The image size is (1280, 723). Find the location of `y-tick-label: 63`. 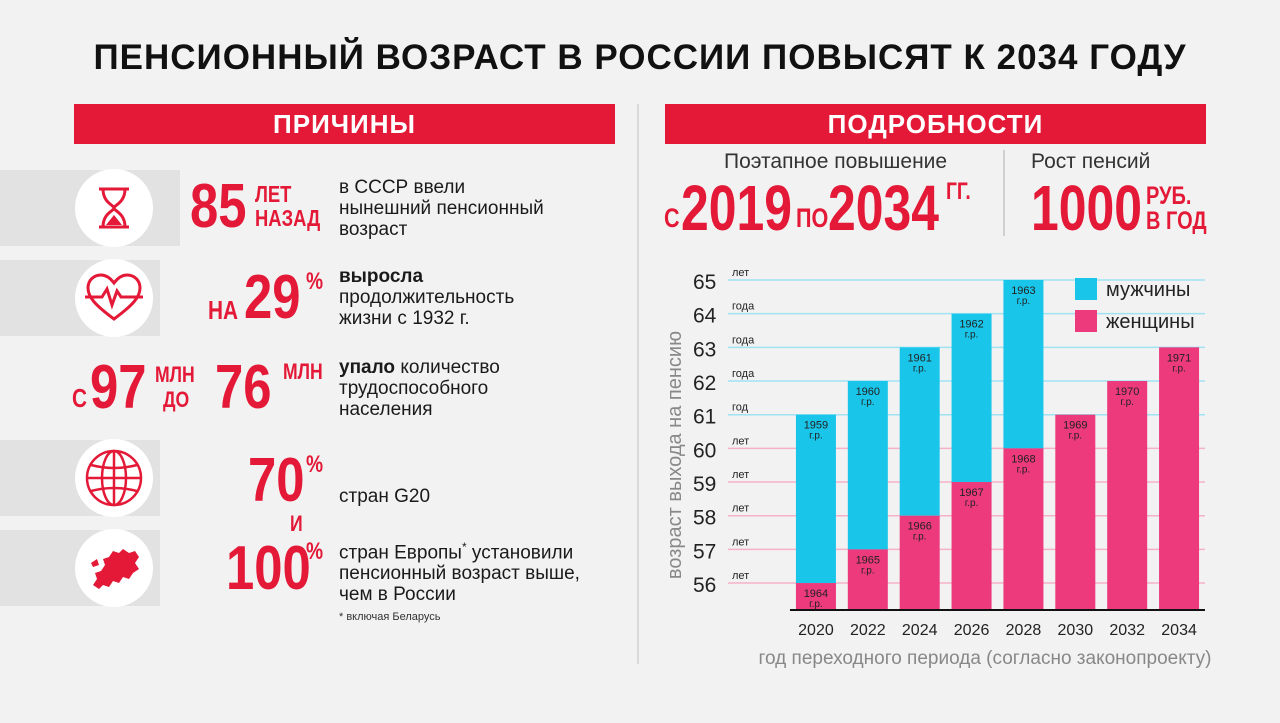

y-tick-label: 63 is located at coordinates (704, 349).